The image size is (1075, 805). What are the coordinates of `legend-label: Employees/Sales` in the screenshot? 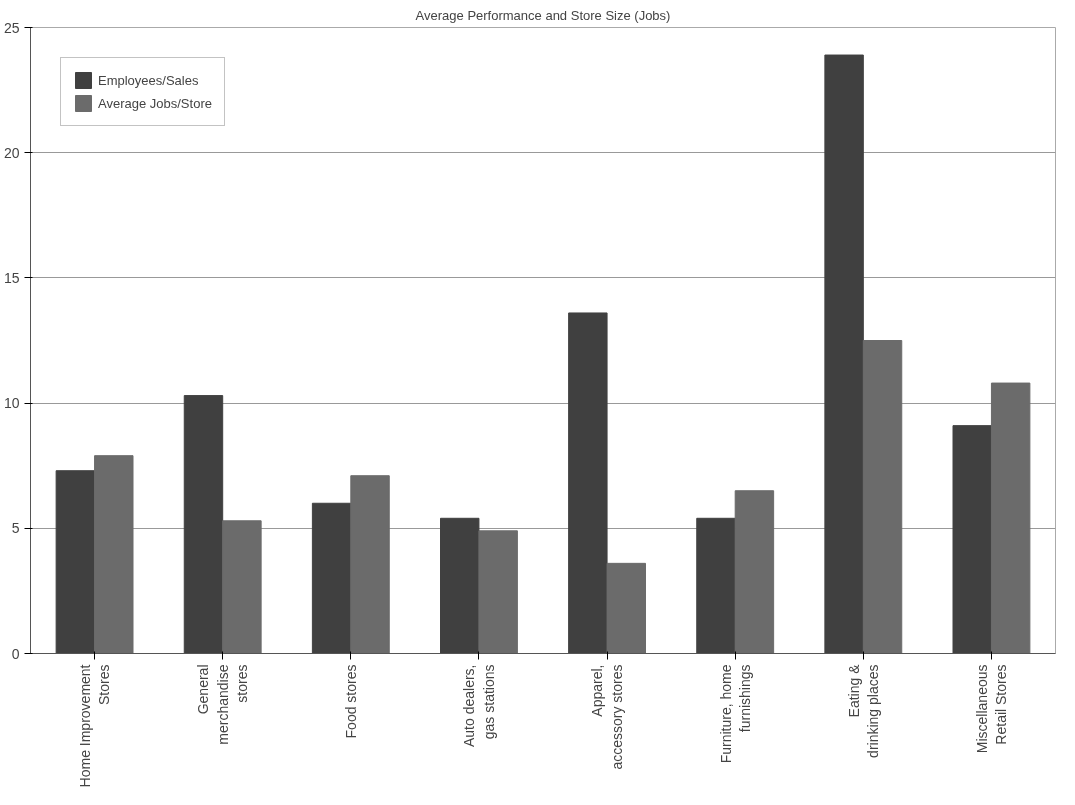 It's located at (148, 80).